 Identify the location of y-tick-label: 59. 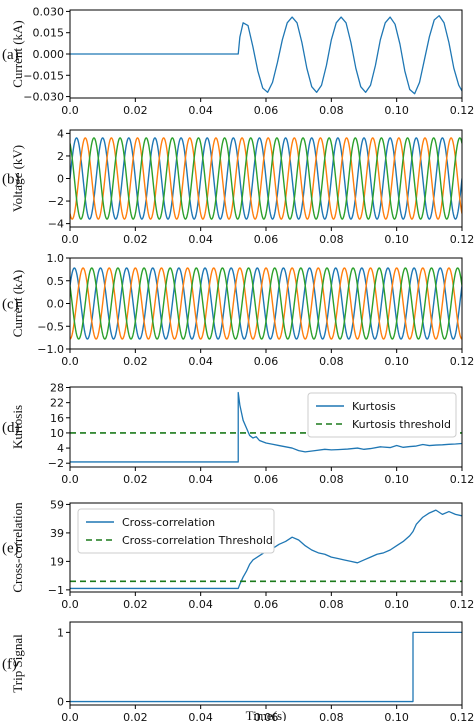
(57, 504).